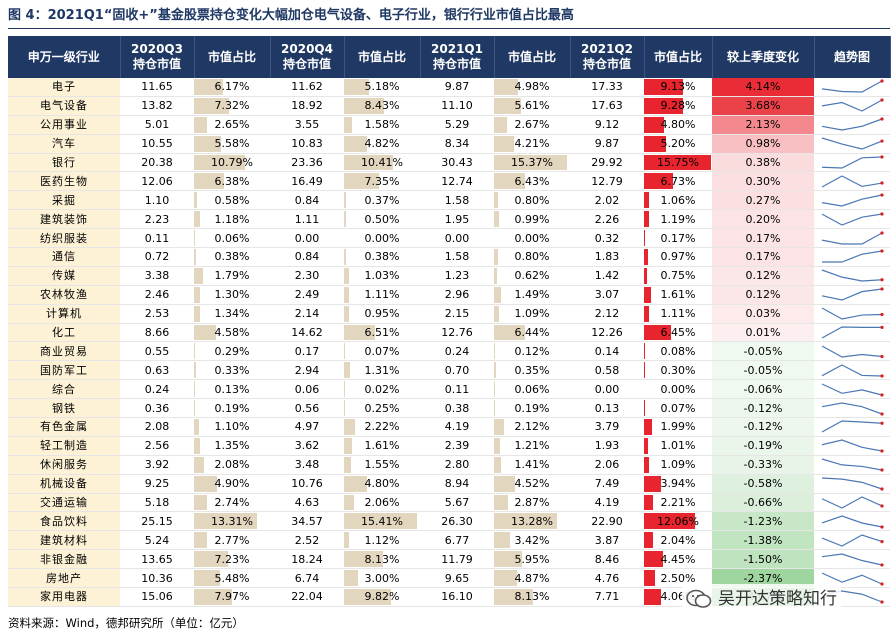 The image size is (896, 637). I want to click on q4-pct-cell: 0.25%, so click(382, 408).